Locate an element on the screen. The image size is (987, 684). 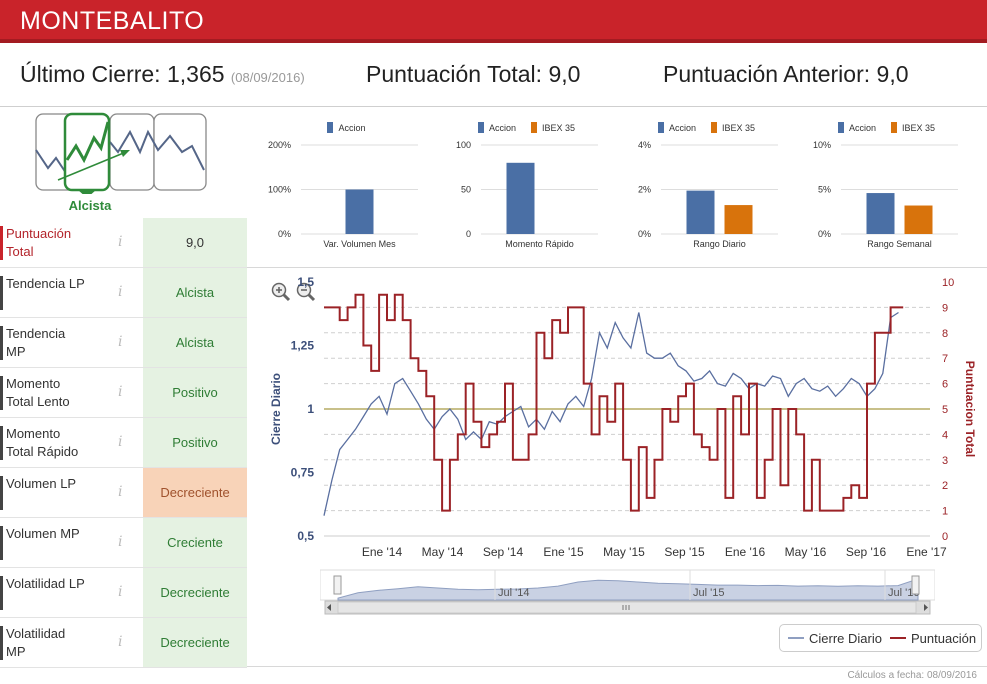
y2-tick-label: 10 is located at coordinates (948, 283).